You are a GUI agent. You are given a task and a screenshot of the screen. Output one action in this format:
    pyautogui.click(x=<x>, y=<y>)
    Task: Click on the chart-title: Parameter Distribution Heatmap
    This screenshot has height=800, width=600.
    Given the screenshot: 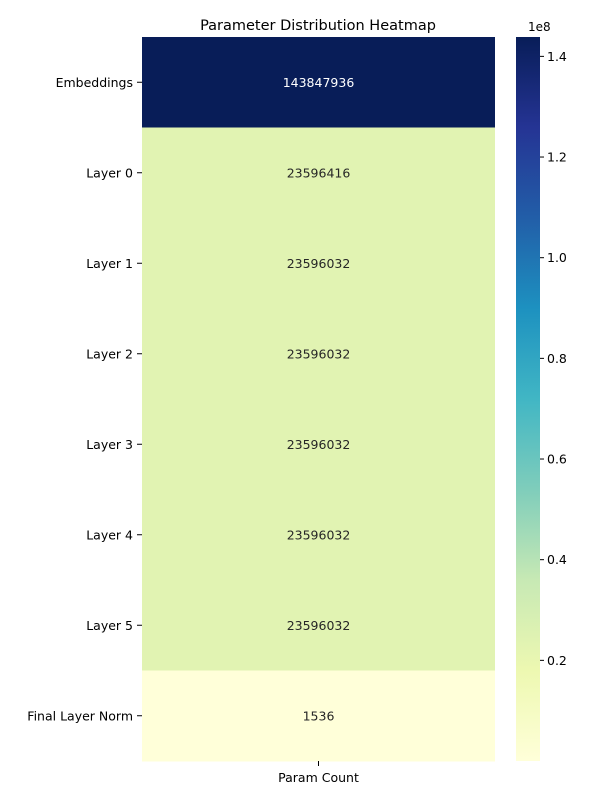 What is the action you would take?
    pyautogui.click(x=318, y=26)
    